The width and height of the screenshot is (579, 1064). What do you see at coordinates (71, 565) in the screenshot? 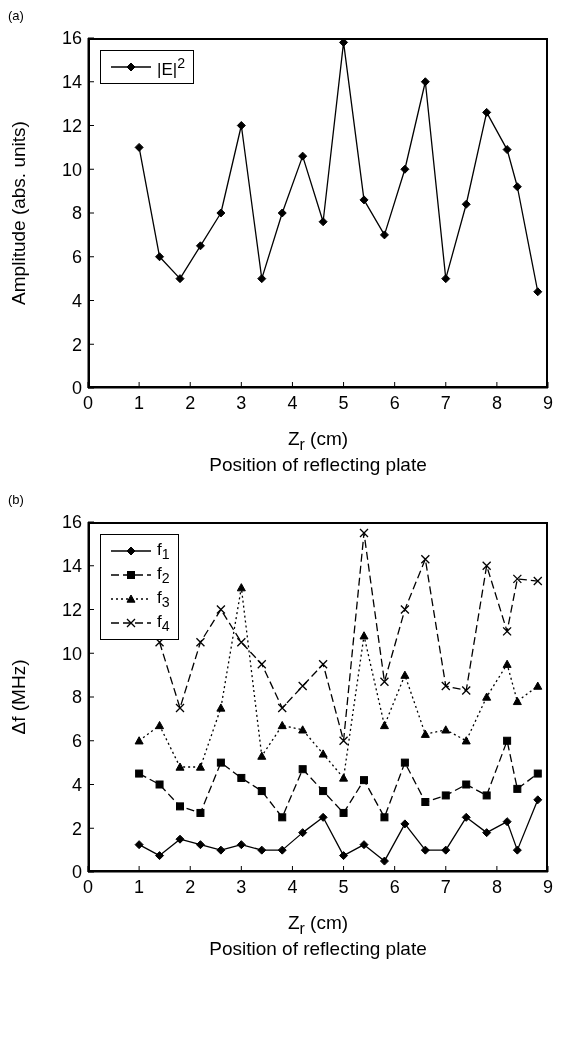
I see `y-tick-label: 14` at bounding box center [71, 565].